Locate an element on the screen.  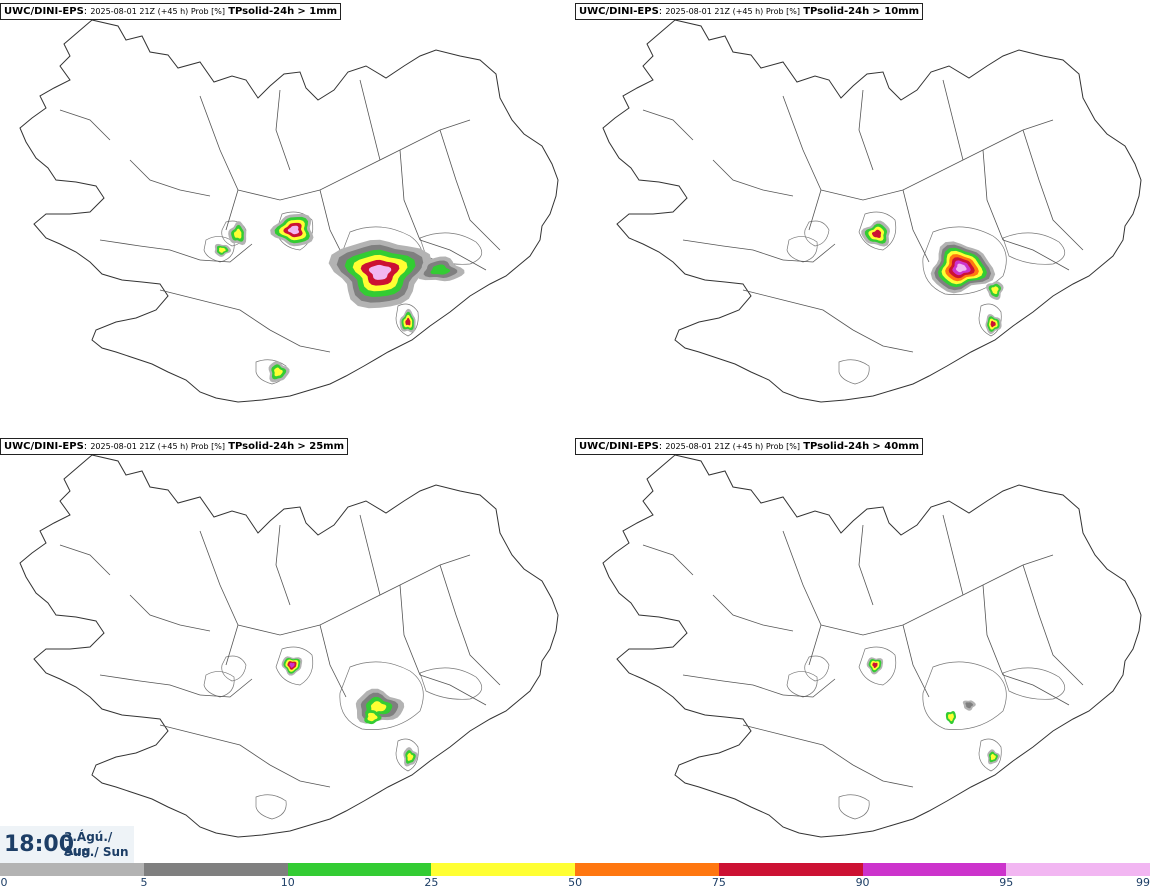
threshold-label: > 1mm is located at coordinates (317, 11).